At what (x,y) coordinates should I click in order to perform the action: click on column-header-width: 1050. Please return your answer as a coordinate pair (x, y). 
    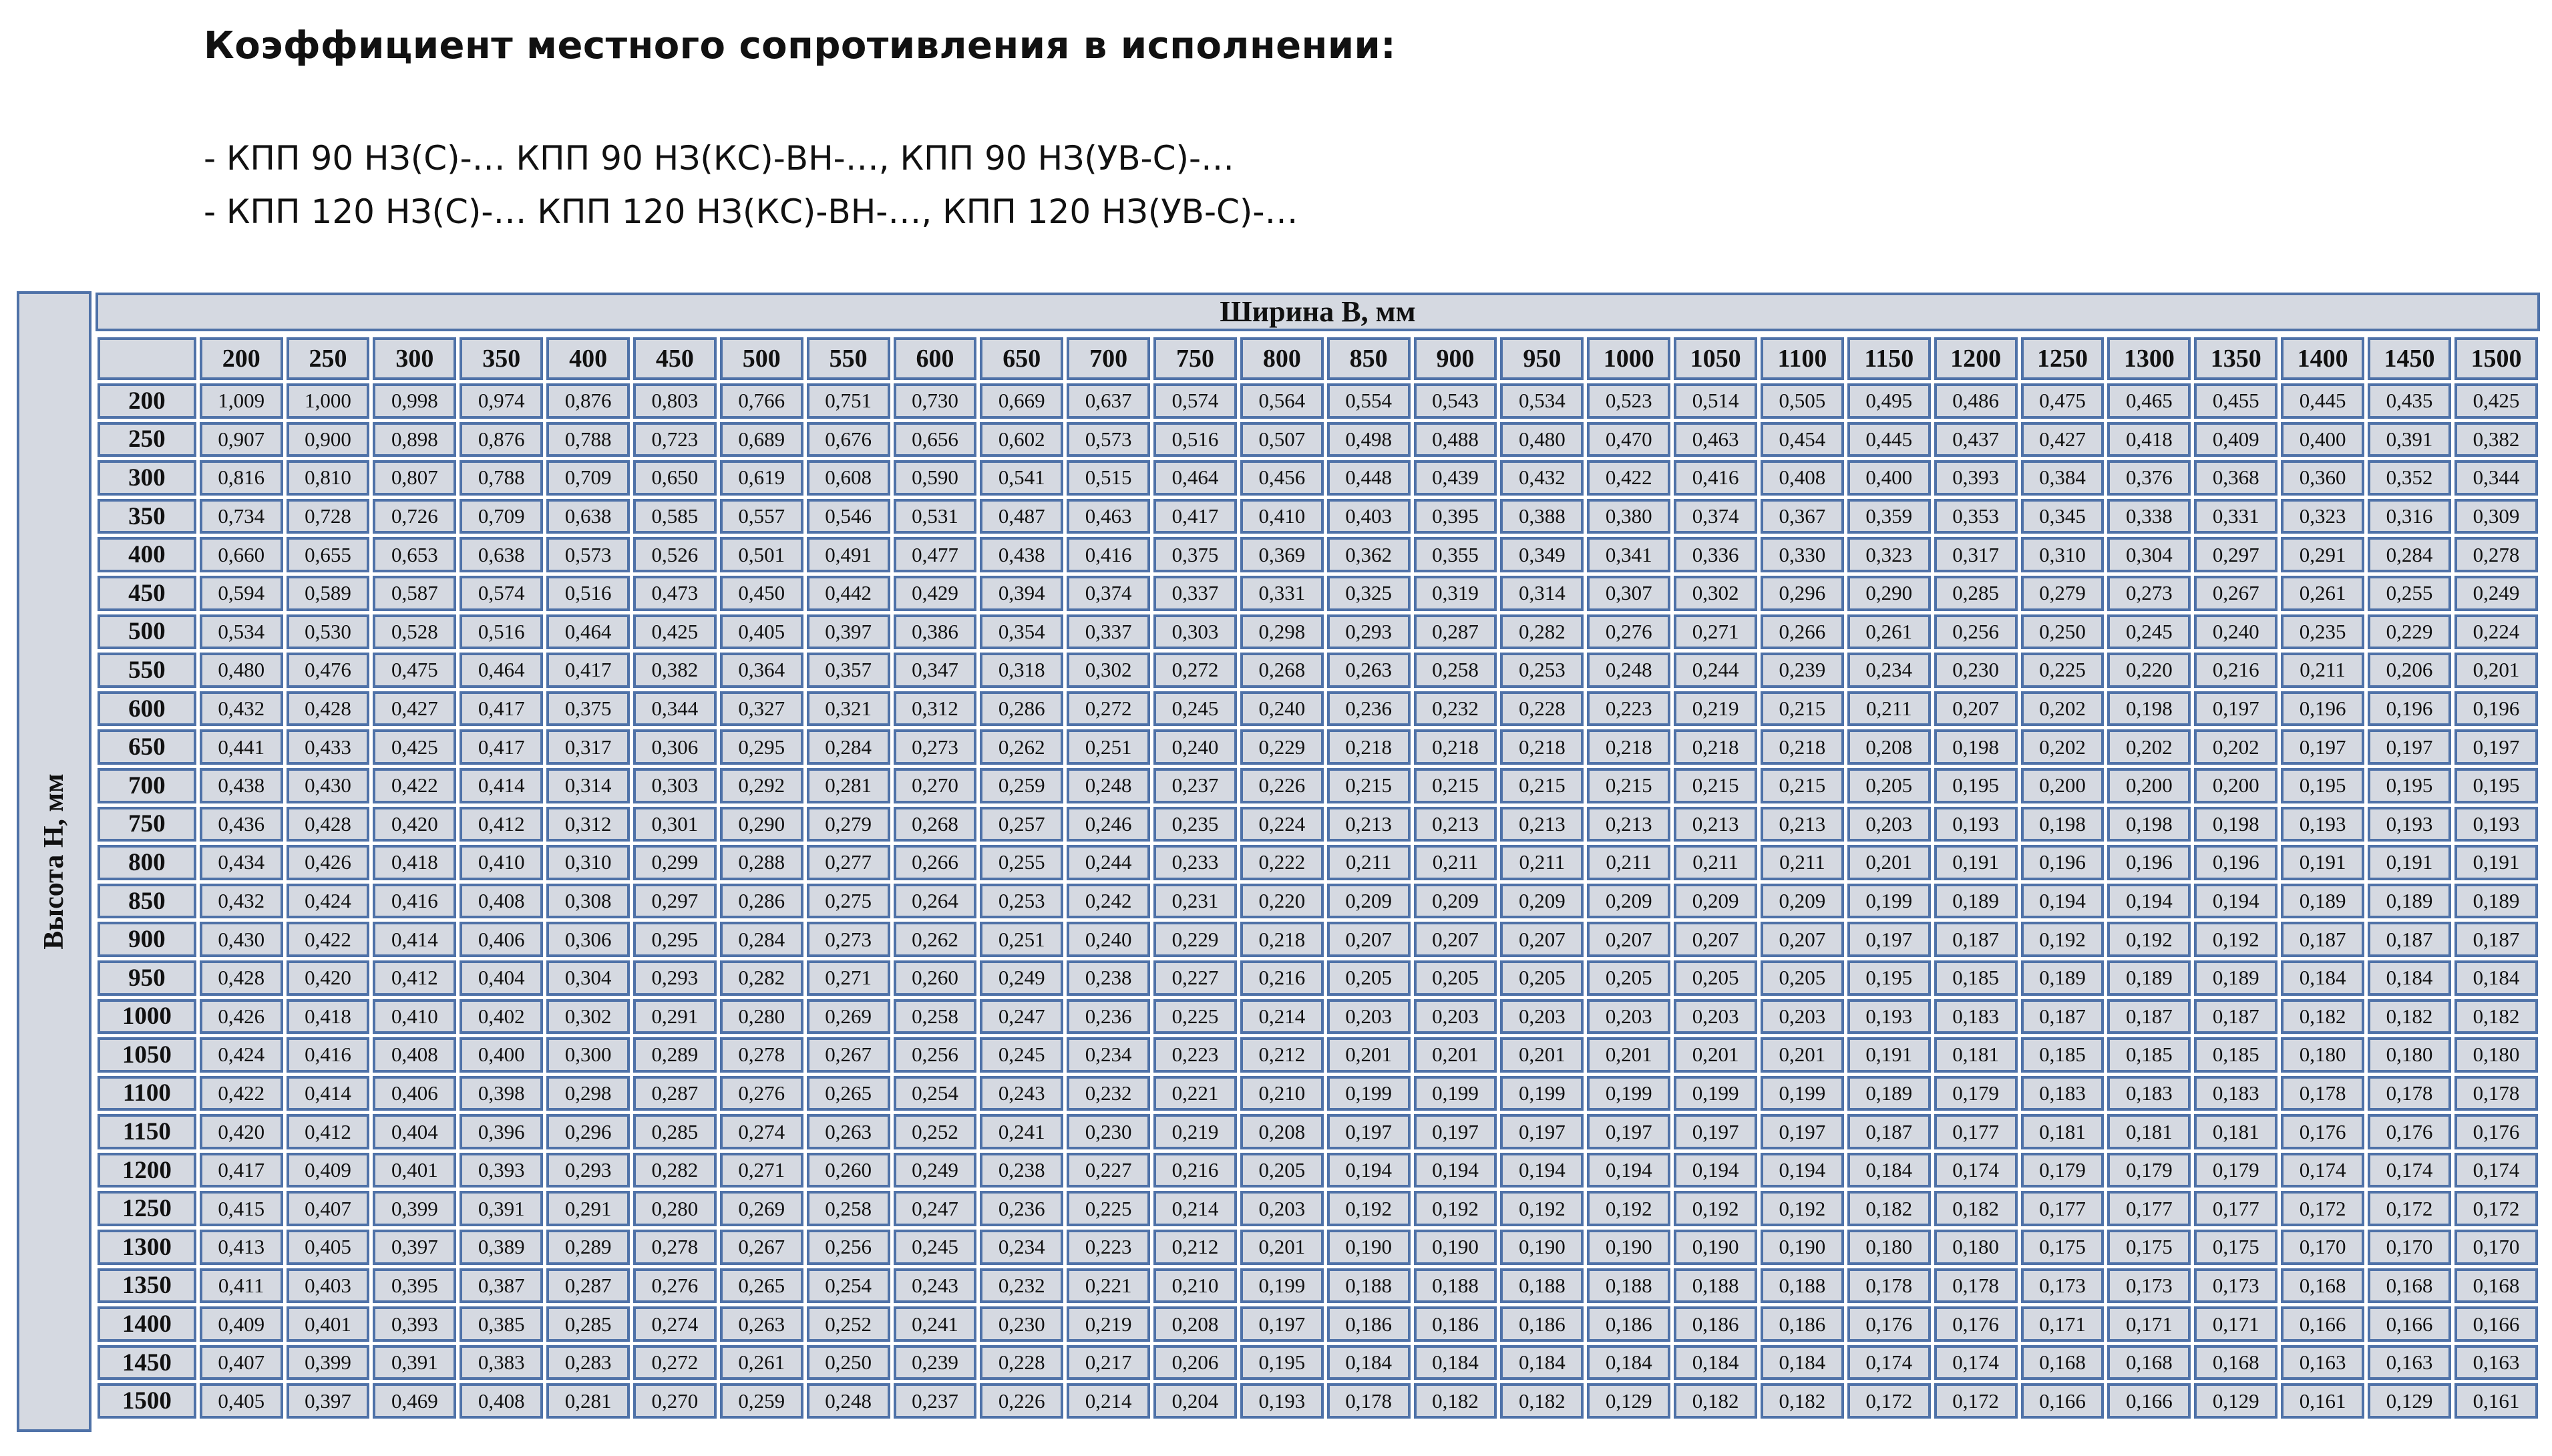
    Looking at the image, I should click on (1716, 358).